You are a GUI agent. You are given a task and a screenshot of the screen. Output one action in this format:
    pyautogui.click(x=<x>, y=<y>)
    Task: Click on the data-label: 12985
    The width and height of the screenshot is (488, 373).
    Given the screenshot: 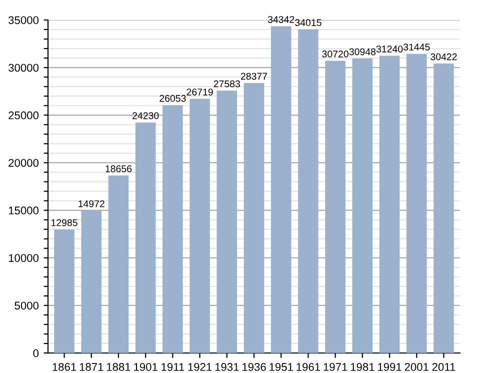 What is the action you would take?
    pyautogui.click(x=64, y=222)
    